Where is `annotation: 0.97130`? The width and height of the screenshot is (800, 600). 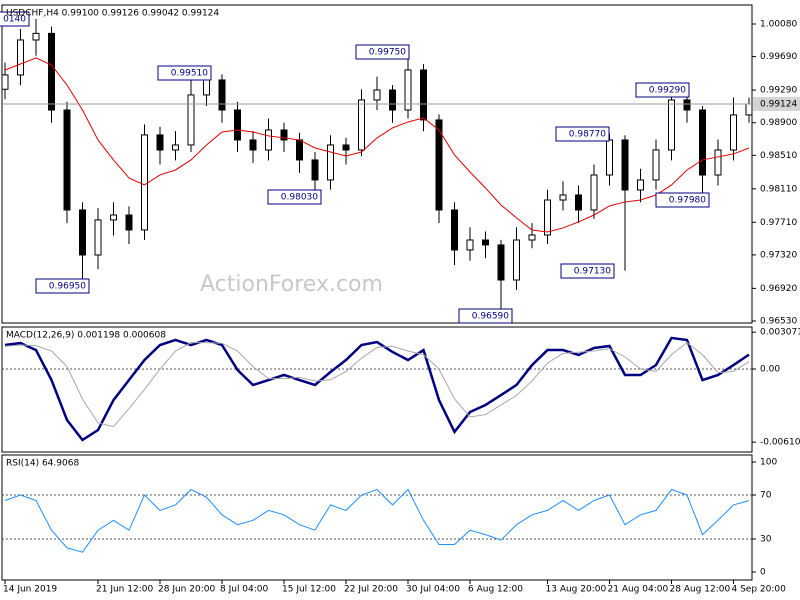
annotation: 0.97130 is located at coordinates (592, 272).